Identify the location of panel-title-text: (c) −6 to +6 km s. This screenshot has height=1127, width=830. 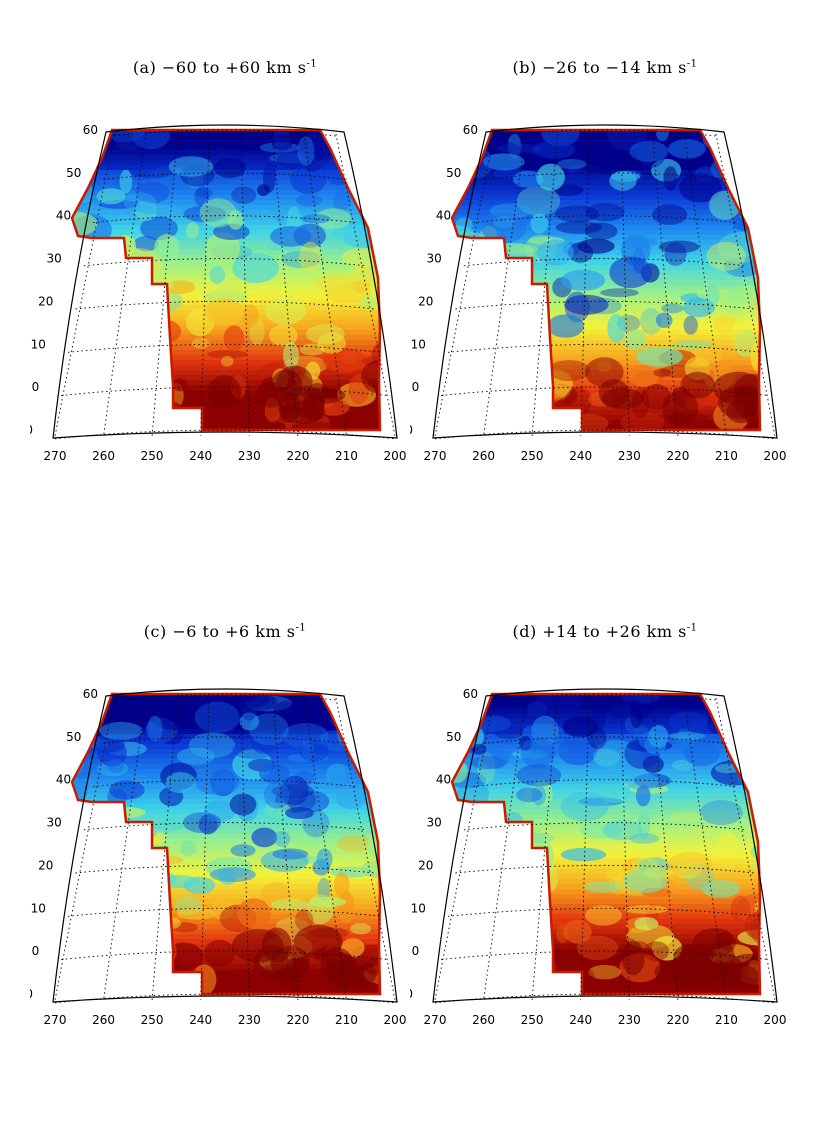
(219, 631).